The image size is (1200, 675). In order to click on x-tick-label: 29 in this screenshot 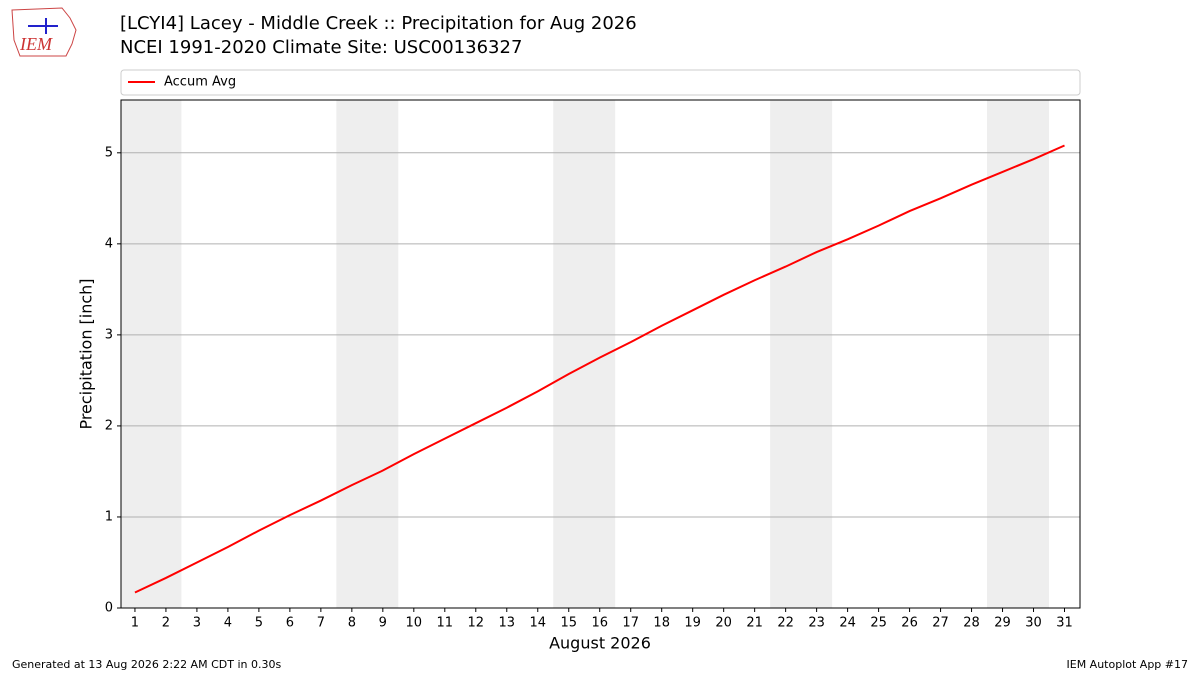, I will do `click(1002, 623)`.